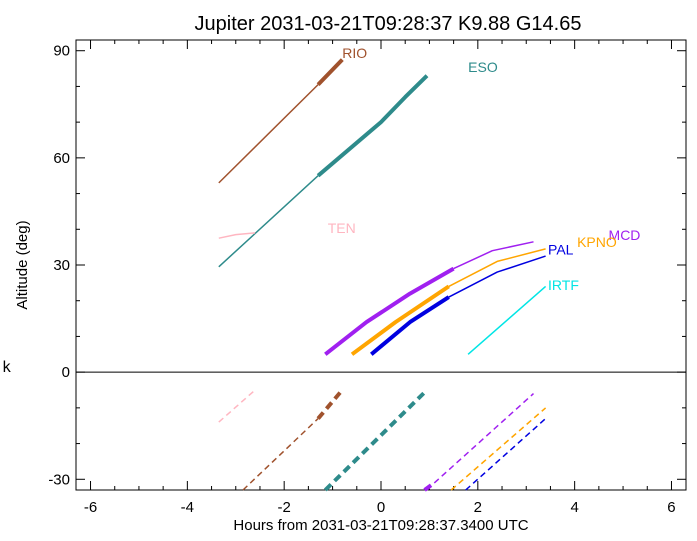 The image size is (697, 541). What do you see at coordinates (507, 320) in the screenshot?
I see `series-irtf-segment` at bounding box center [507, 320].